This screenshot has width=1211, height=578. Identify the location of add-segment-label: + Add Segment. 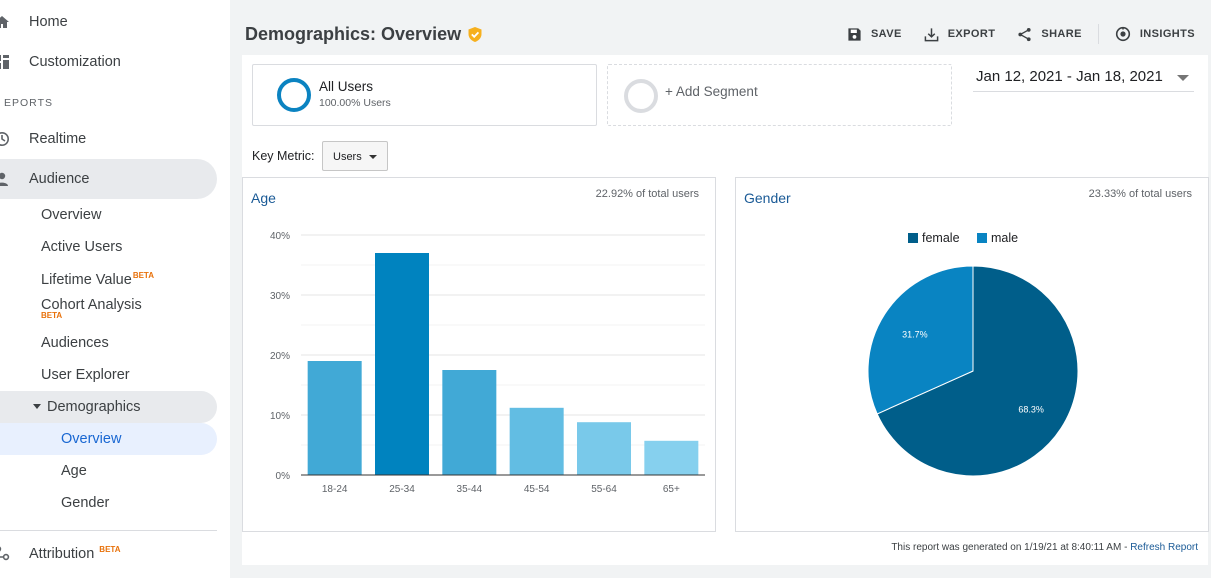
(711, 91).